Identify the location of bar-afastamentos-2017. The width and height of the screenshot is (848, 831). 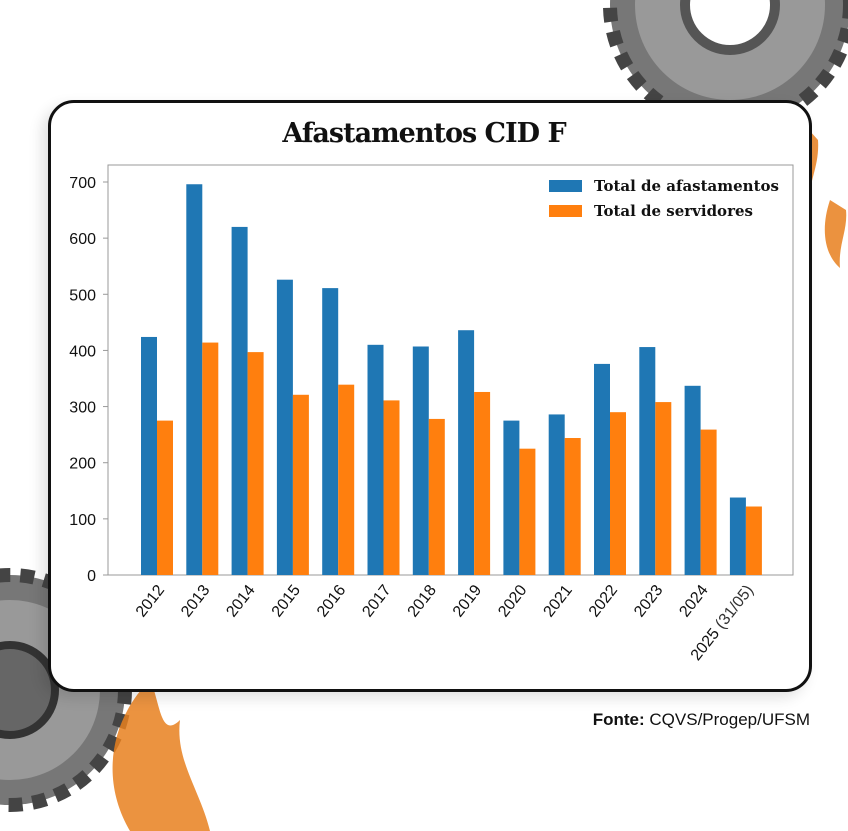
(375, 459).